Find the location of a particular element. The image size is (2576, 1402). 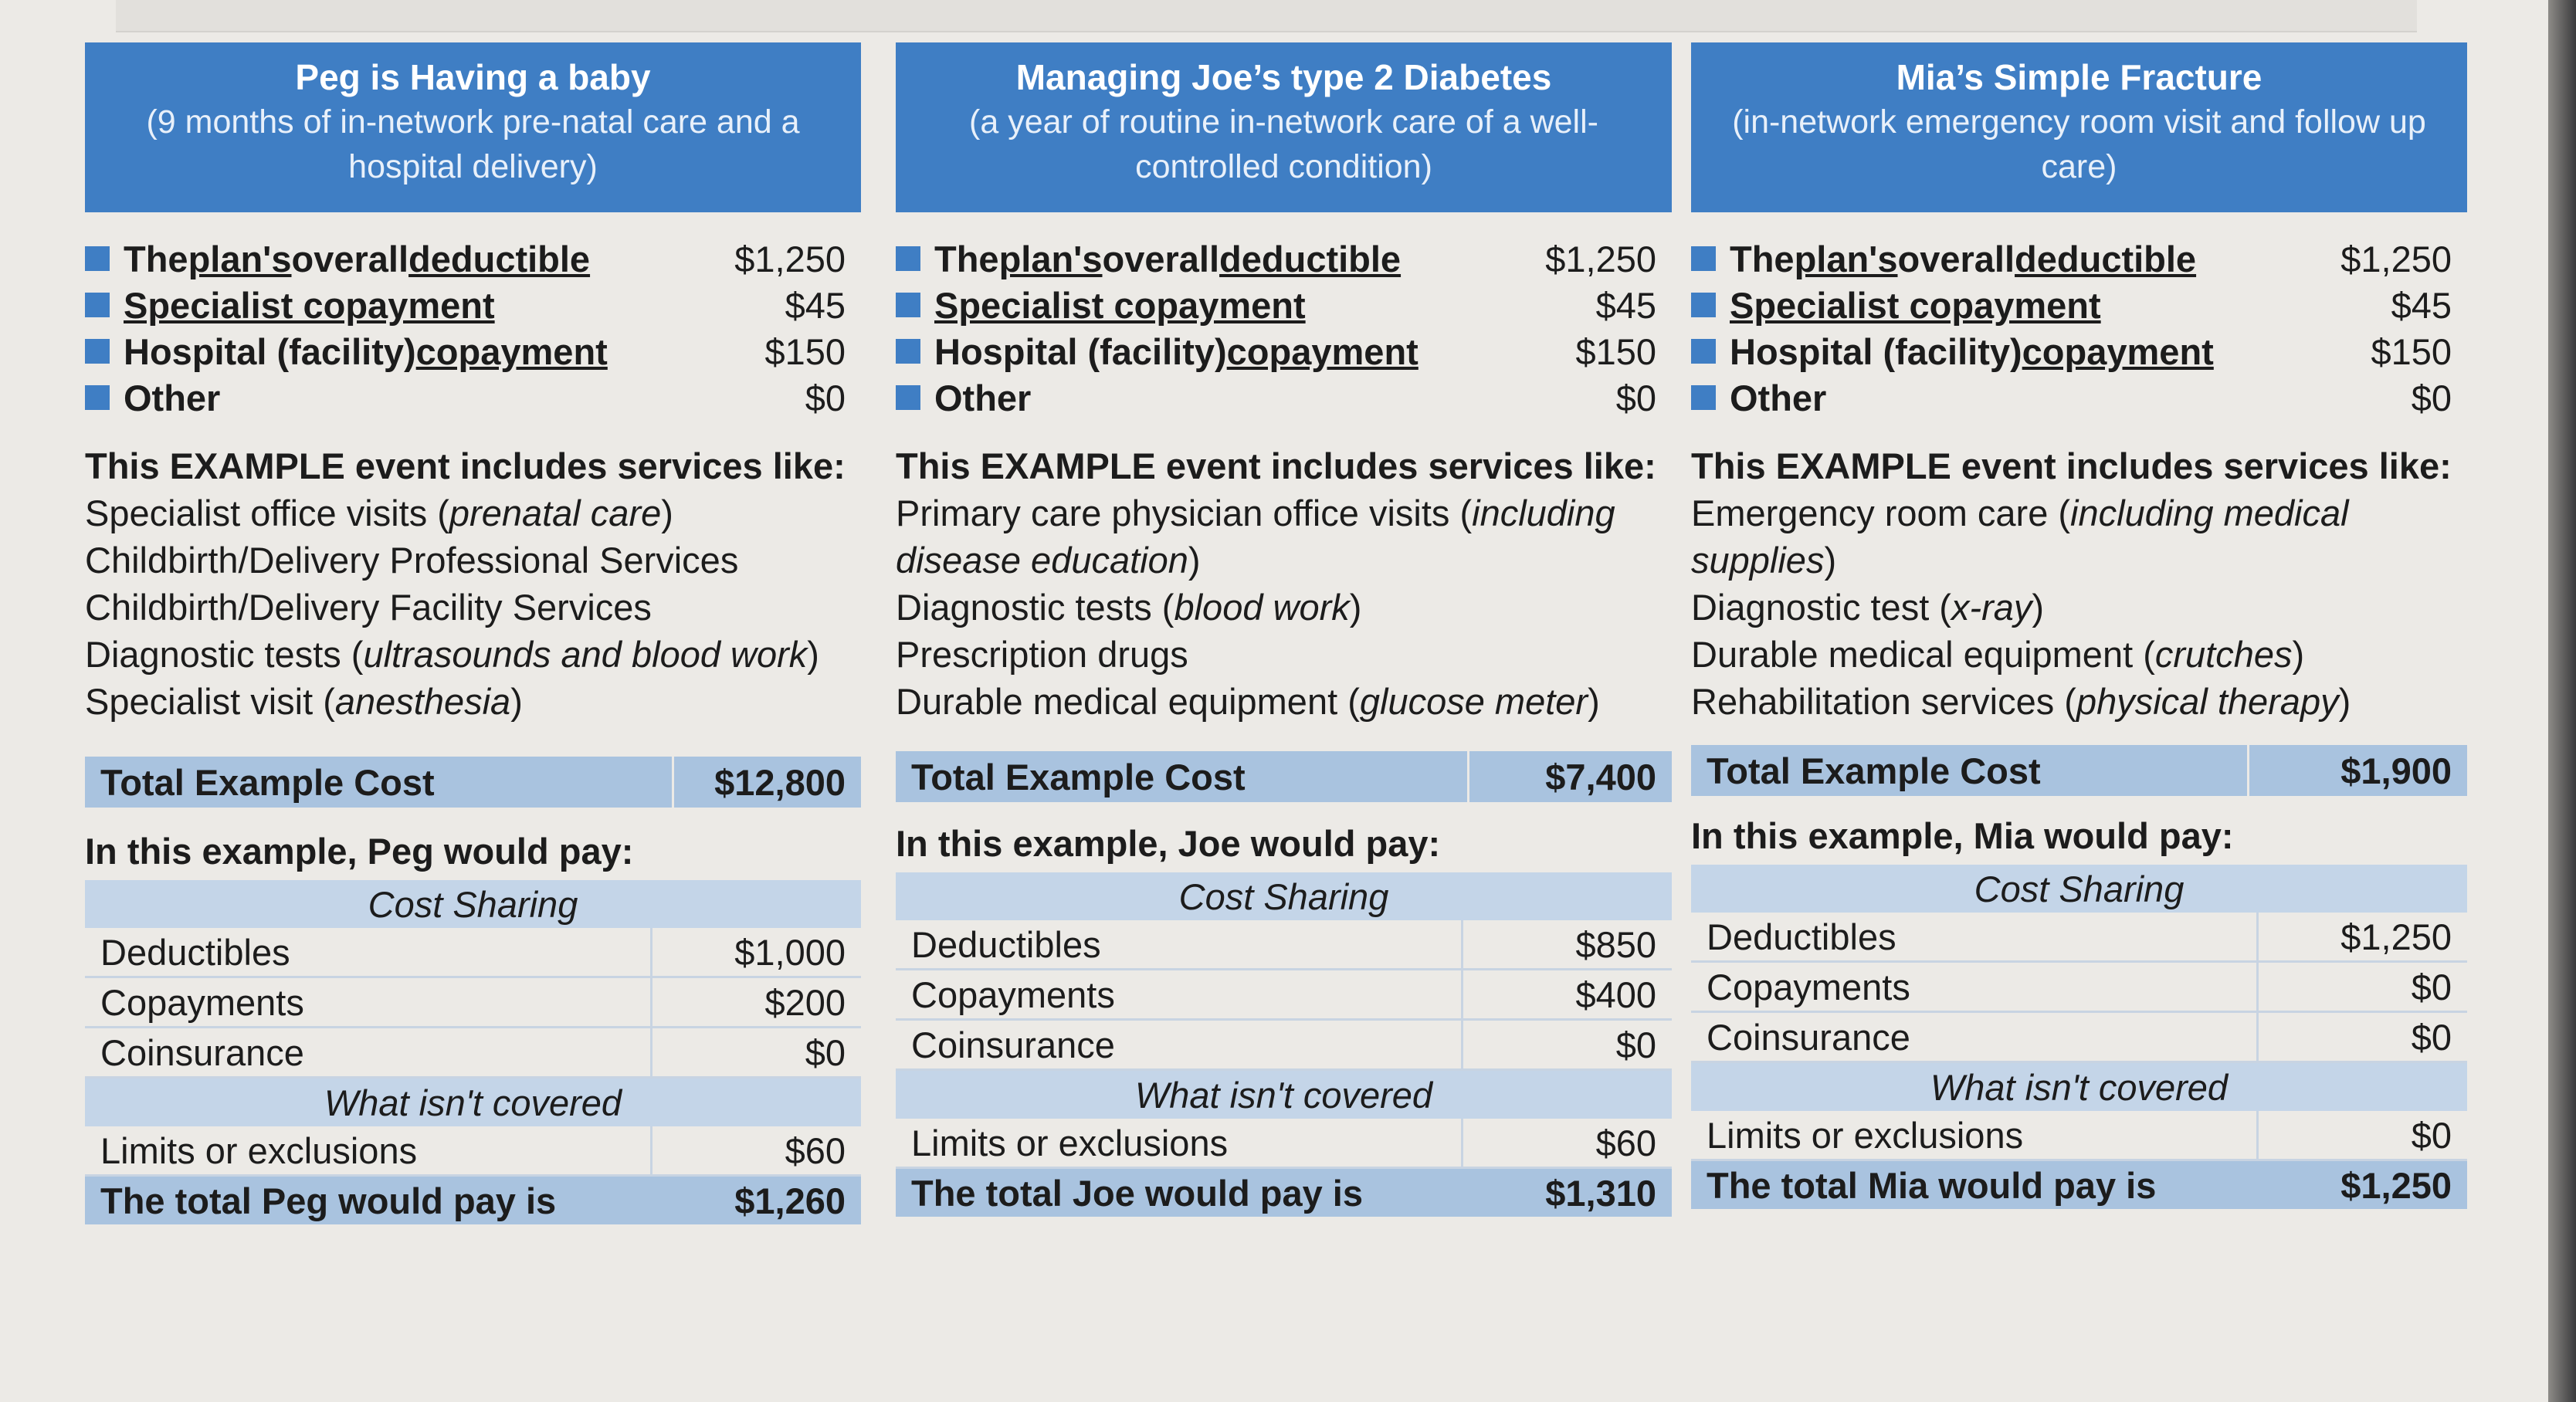

total-pay-label: The total Joe would pay is is located at coordinates (1179, 1192).